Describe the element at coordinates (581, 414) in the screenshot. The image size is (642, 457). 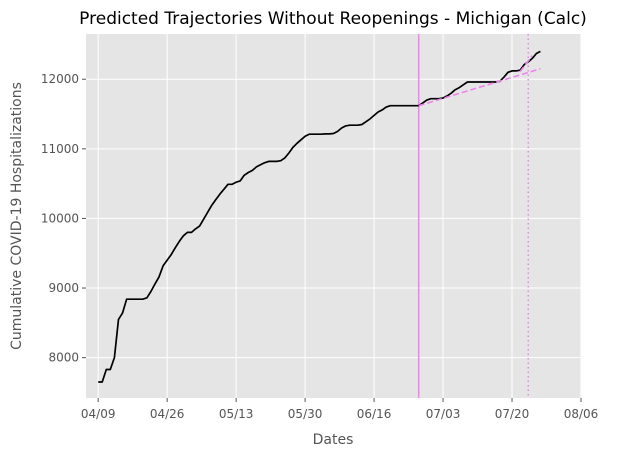
I see `x-tick-label: 08/06` at that location.